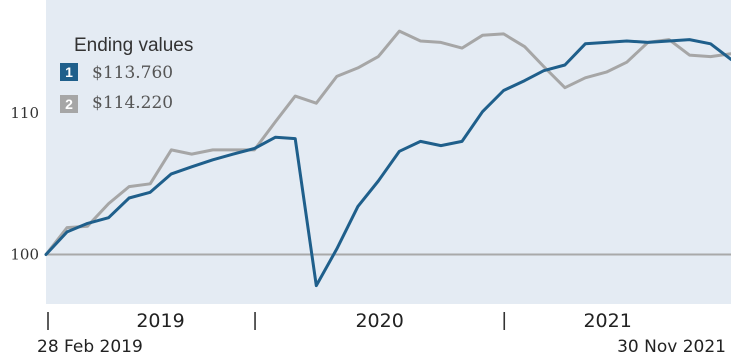 Image resolution: width=731 pixels, height=356 pixels. Describe the element at coordinates (132, 73) in the screenshot. I see `legend-value-1: $113.760` at that location.